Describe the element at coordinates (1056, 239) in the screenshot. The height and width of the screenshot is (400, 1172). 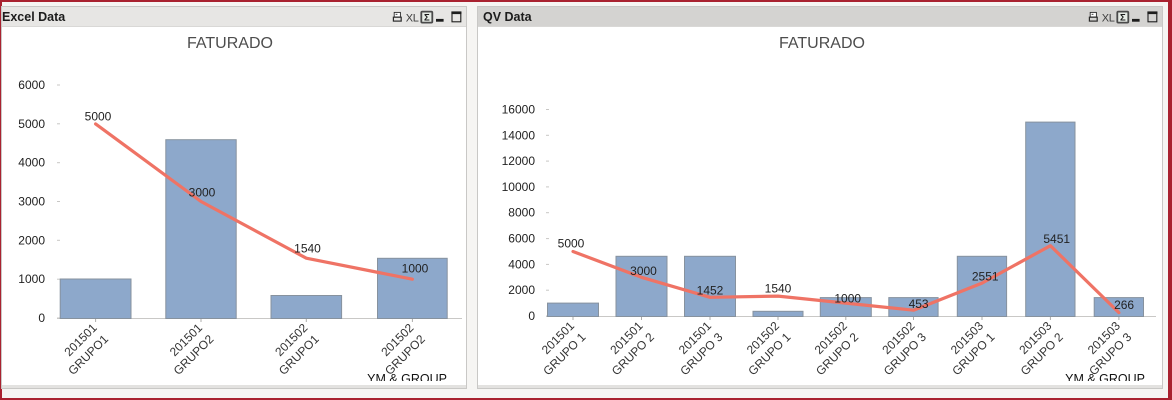
I see `svg-text: 5451` at that location.